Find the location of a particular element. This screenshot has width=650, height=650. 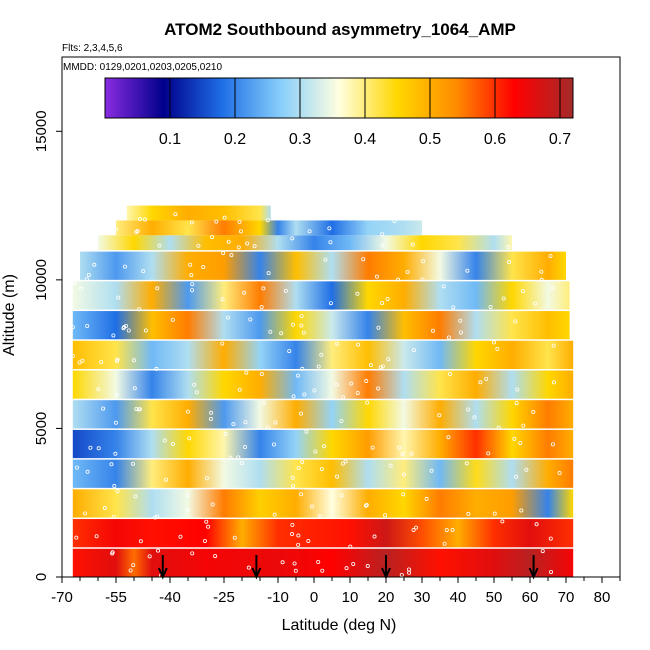

x-tick-label: 60 is located at coordinates (530, 597).